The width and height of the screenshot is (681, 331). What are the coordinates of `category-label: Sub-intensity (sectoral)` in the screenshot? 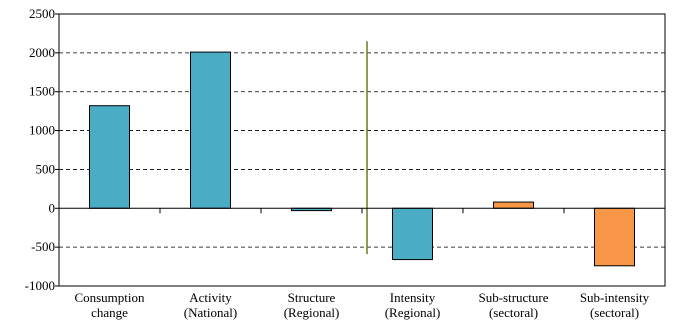 It's located at (615, 305).